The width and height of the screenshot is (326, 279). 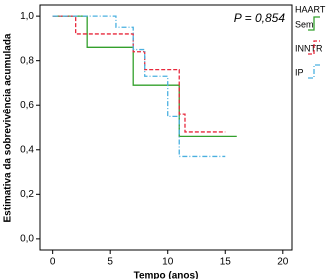 I want to click on y-axis-title: Estimativa da sobrevivência acumulada, so click(x=8, y=127).